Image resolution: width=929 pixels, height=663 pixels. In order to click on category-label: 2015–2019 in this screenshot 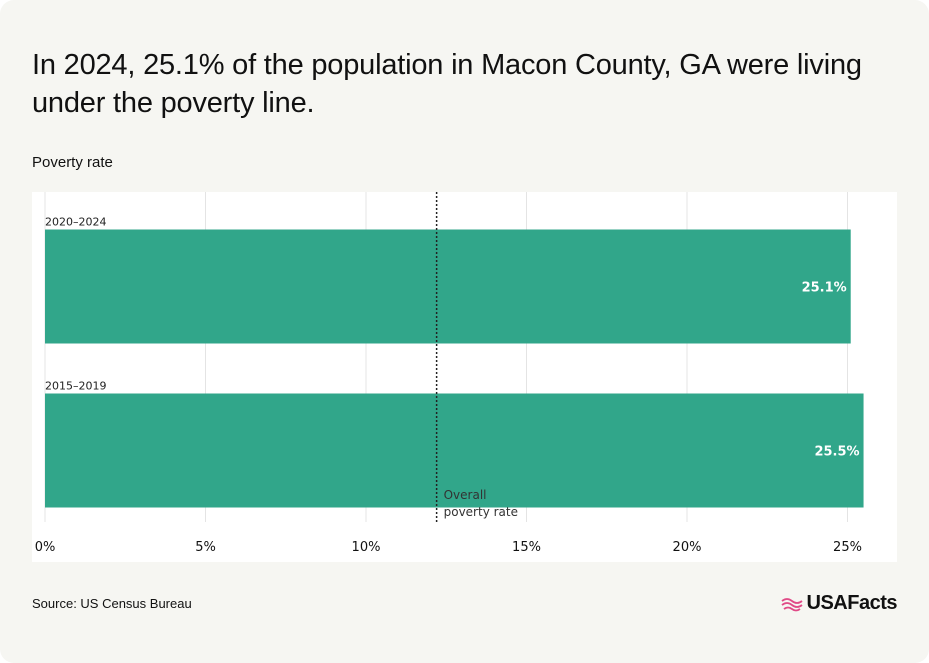, I will do `click(76, 386)`.